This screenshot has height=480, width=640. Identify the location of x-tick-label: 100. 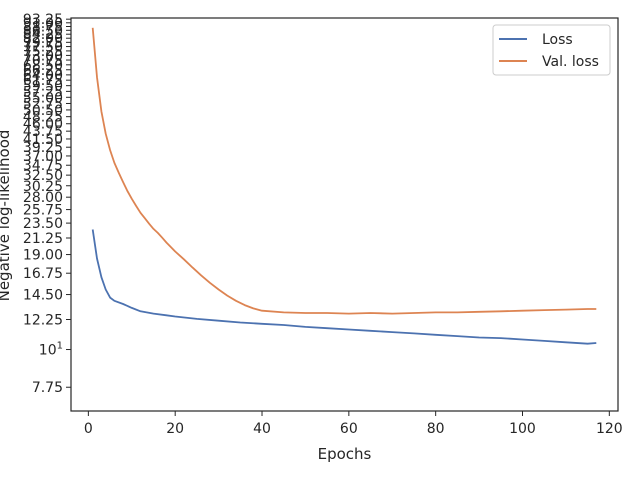
(522, 429).